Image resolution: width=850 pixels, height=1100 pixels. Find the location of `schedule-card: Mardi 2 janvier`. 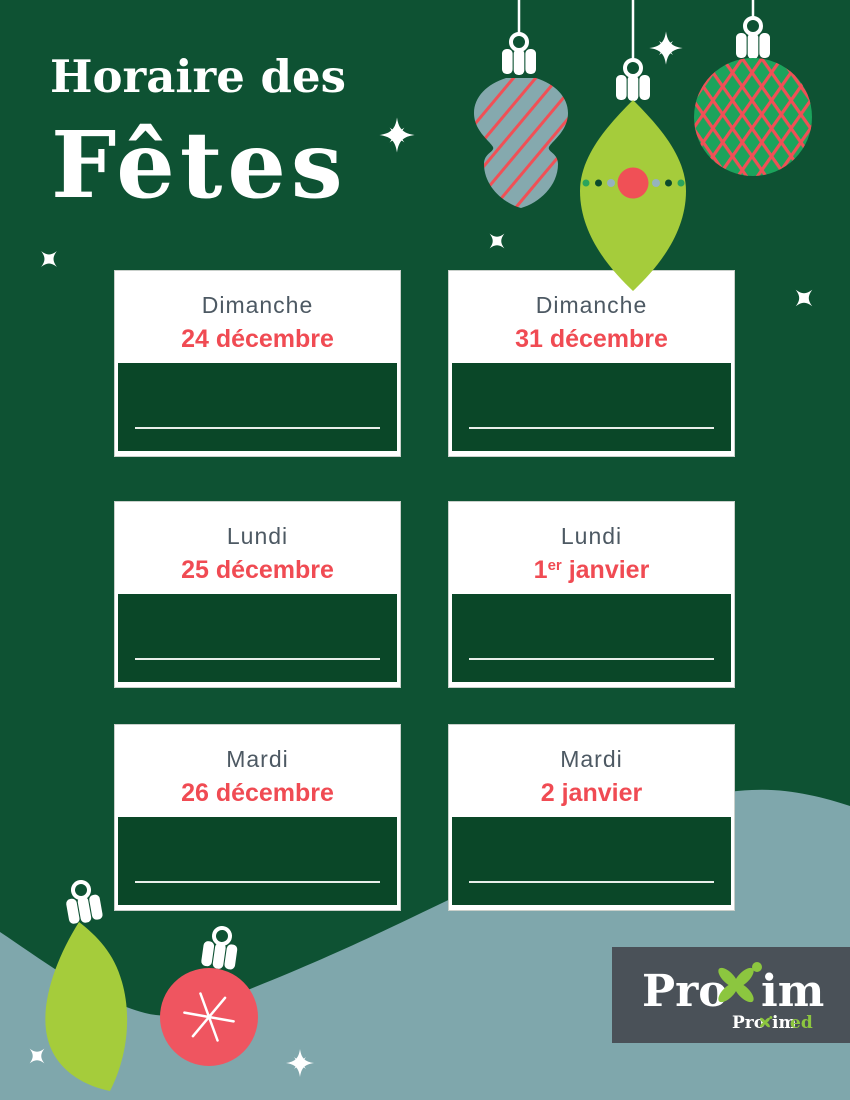

schedule-card: Mardi 2 janvier is located at coordinates (591, 817).